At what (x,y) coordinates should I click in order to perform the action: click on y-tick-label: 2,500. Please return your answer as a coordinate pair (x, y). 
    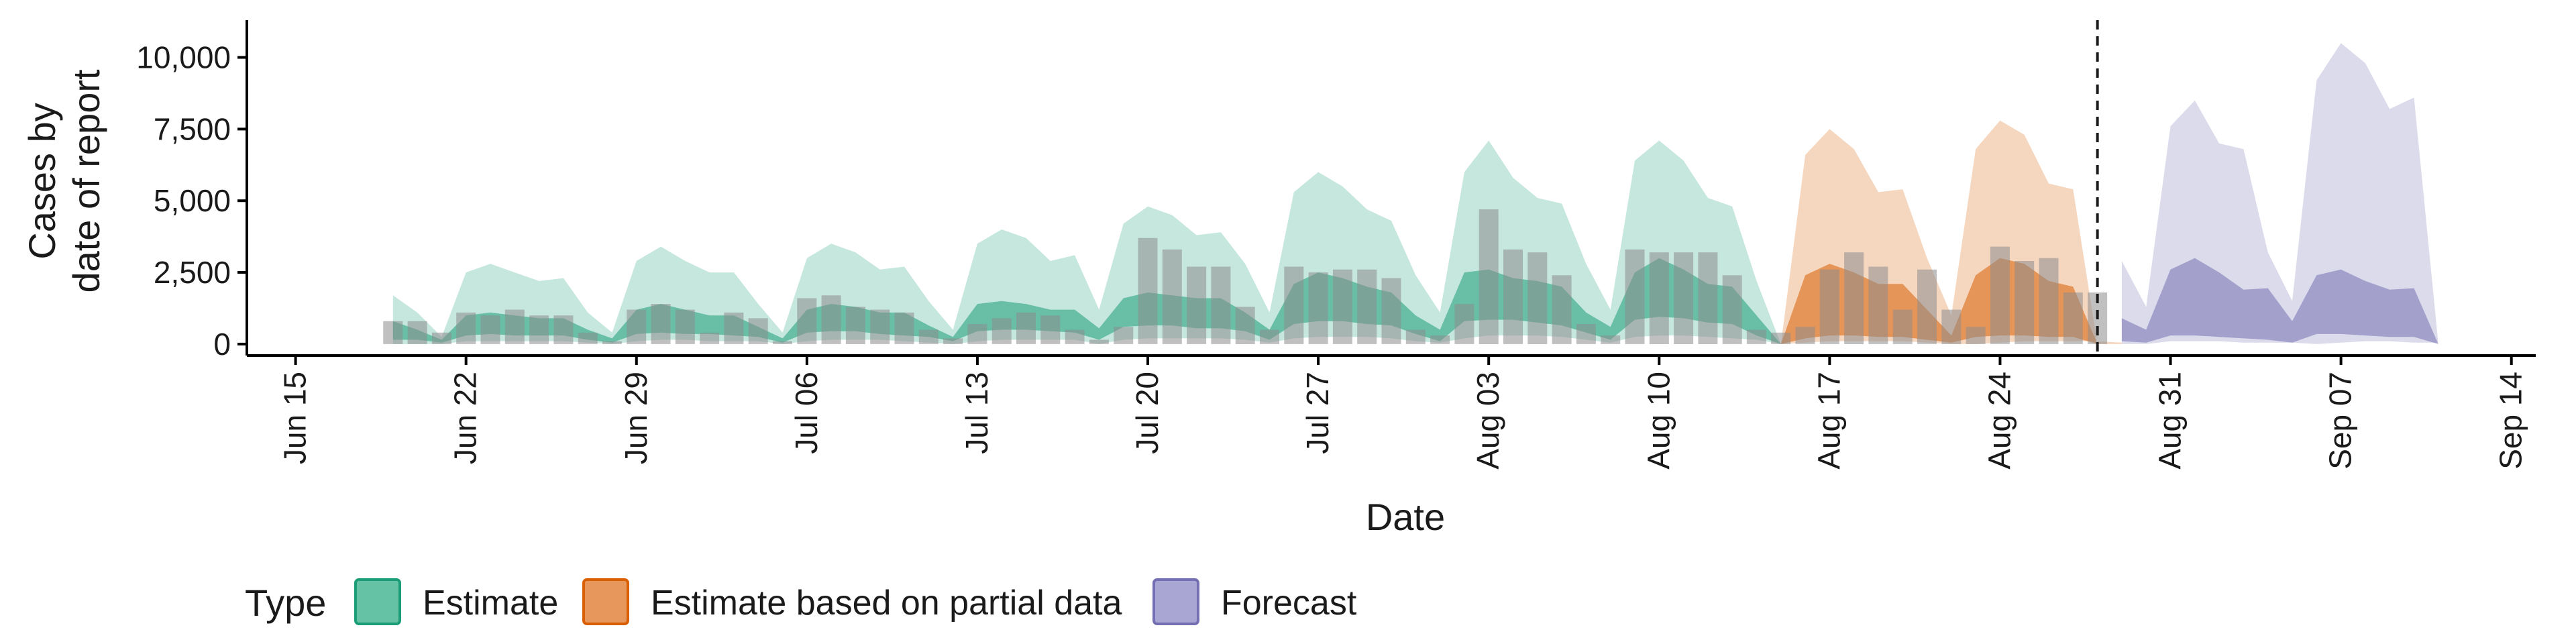
    Looking at the image, I should click on (192, 272).